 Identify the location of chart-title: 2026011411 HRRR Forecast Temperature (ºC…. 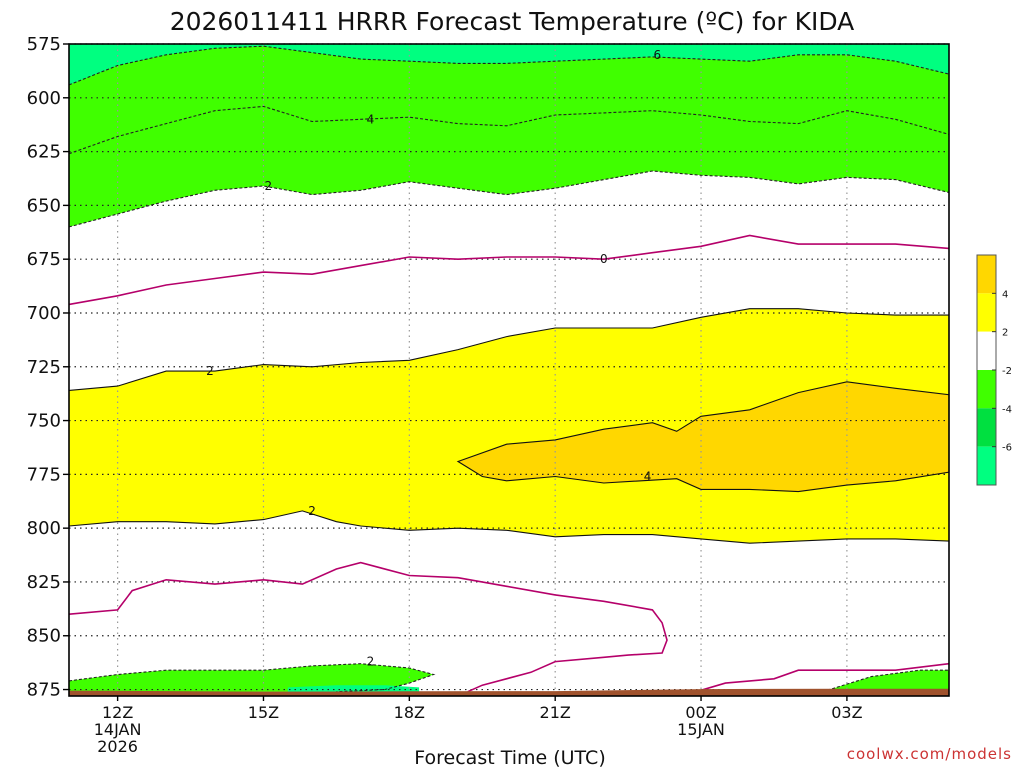
(512, 21).